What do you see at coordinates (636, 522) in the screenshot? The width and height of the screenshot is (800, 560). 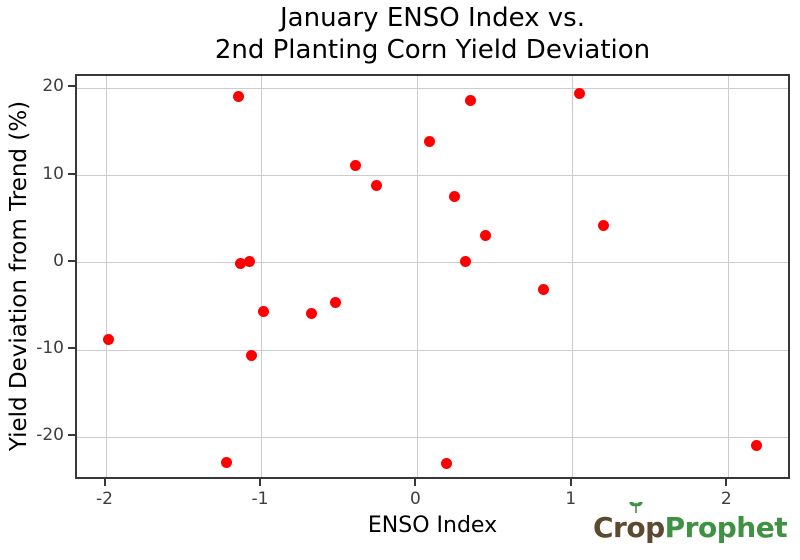 I see `logo-seed-o: o` at bounding box center [636, 522].